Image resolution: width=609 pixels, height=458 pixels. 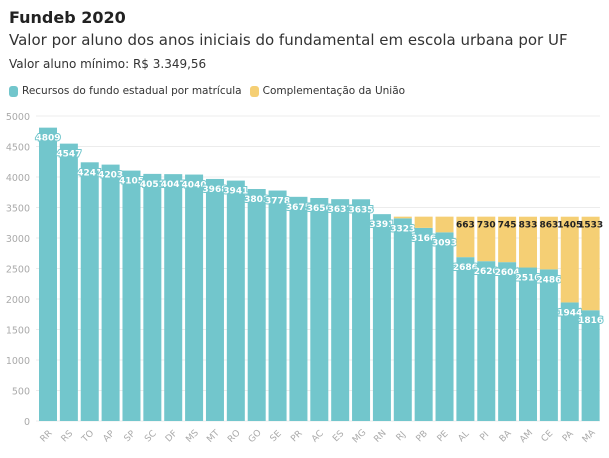 I want to click on y-tick-label: 4500, so click(x=18, y=148).